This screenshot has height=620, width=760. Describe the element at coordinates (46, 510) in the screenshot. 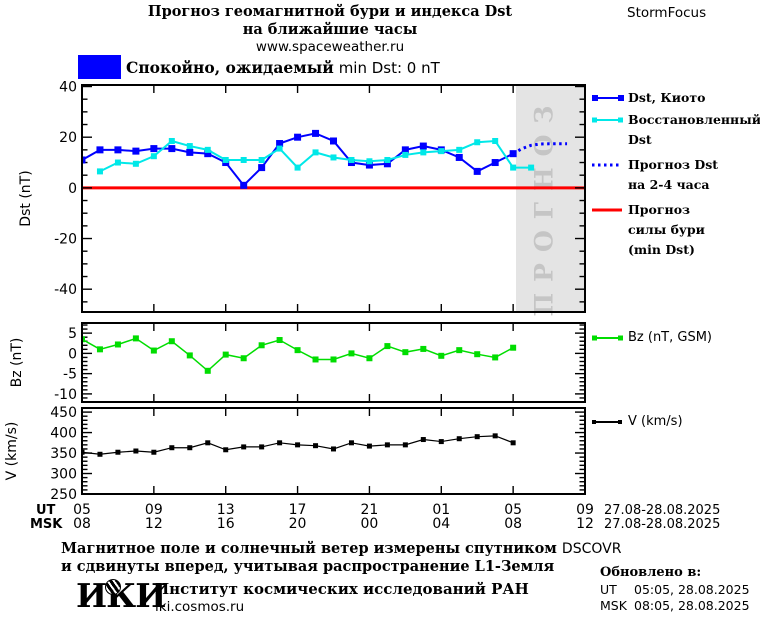

I see `ut-row-label: UT` at that location.